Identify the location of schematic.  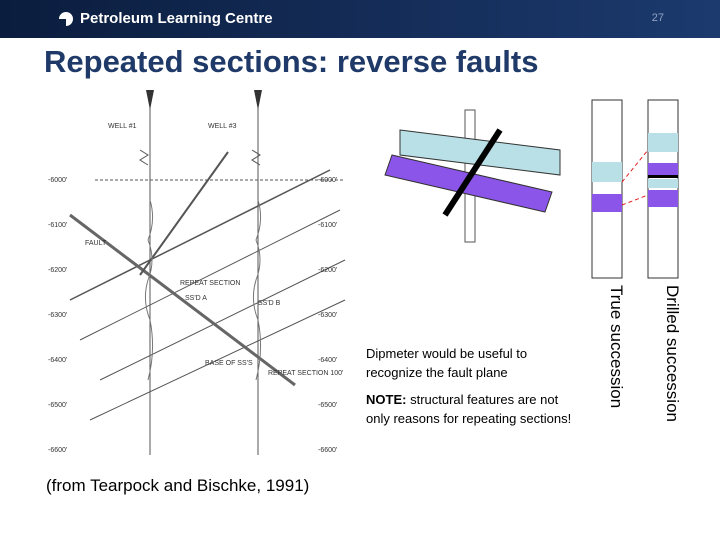
(531, 189).